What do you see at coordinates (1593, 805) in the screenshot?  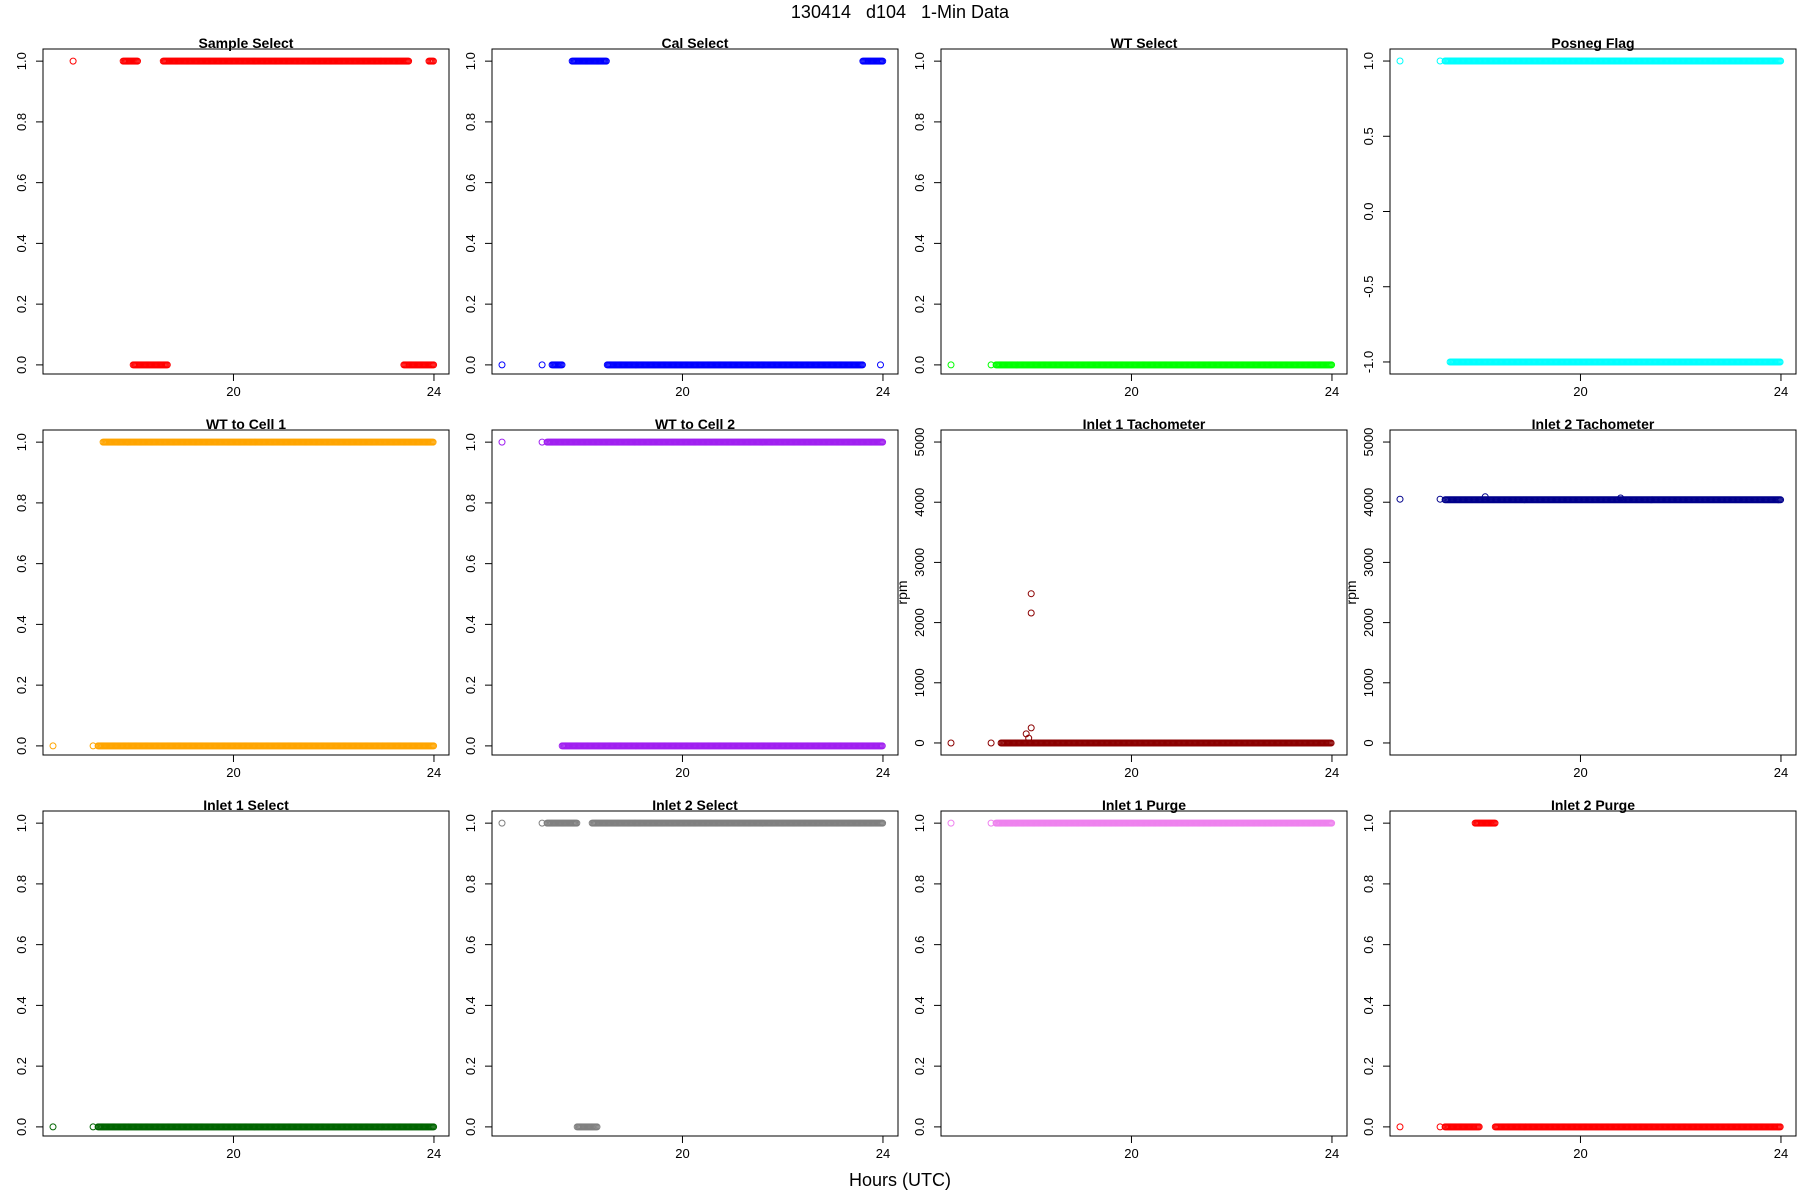 I see `chart-title: Inlet 2 Purge` at bounding box center [1593, 805].